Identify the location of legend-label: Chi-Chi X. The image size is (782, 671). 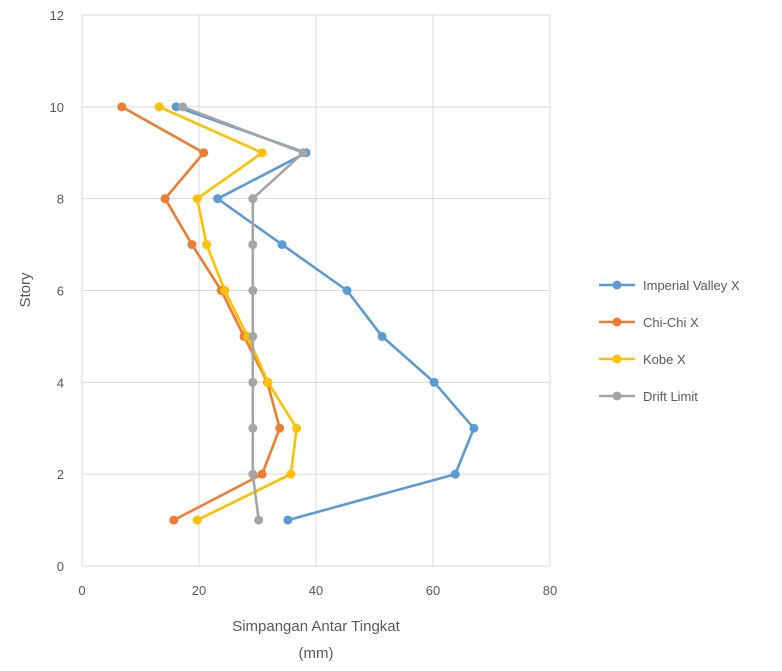
(671, 322).